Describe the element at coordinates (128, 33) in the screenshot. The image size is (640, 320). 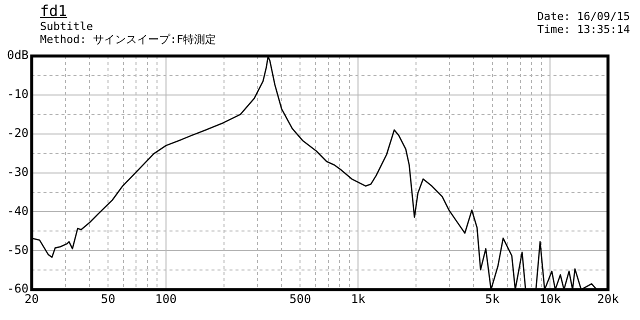
I see `chart-subtitle: Subtitle Method: サインスイープ:F特測定` at that location.